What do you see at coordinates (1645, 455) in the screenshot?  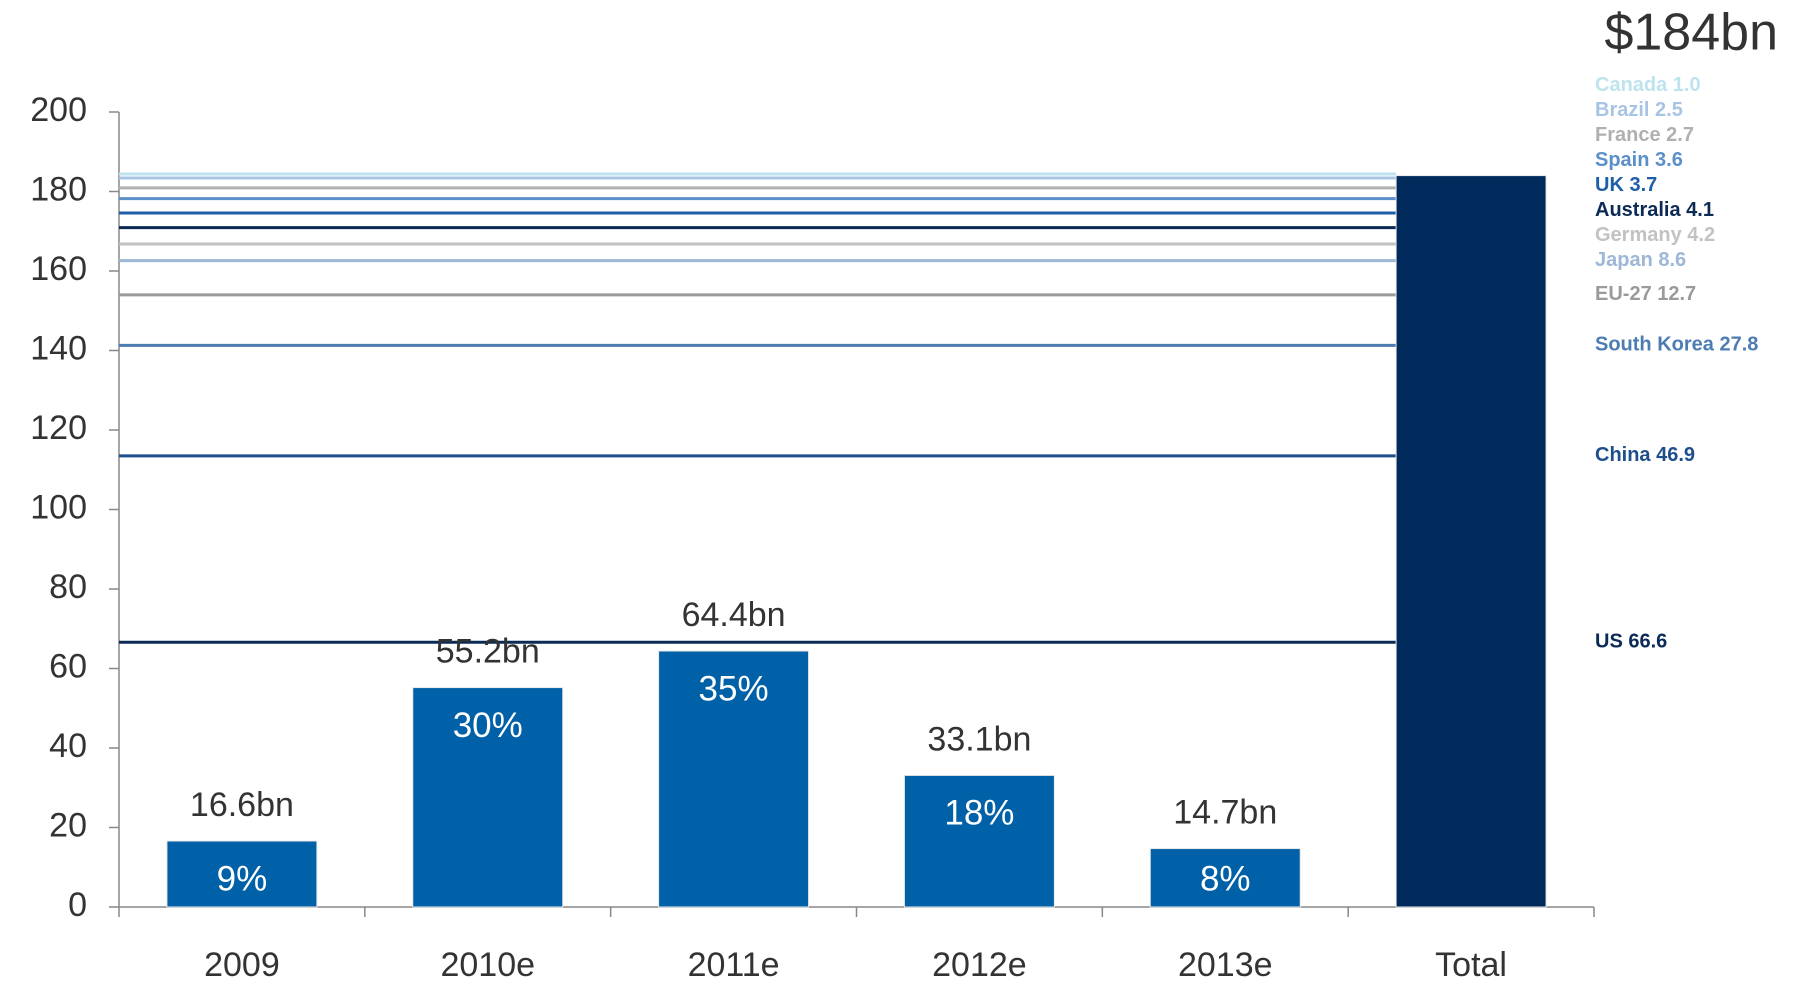 I see `breakdown-label: China 46.9` at bounding box center [1645, 455].